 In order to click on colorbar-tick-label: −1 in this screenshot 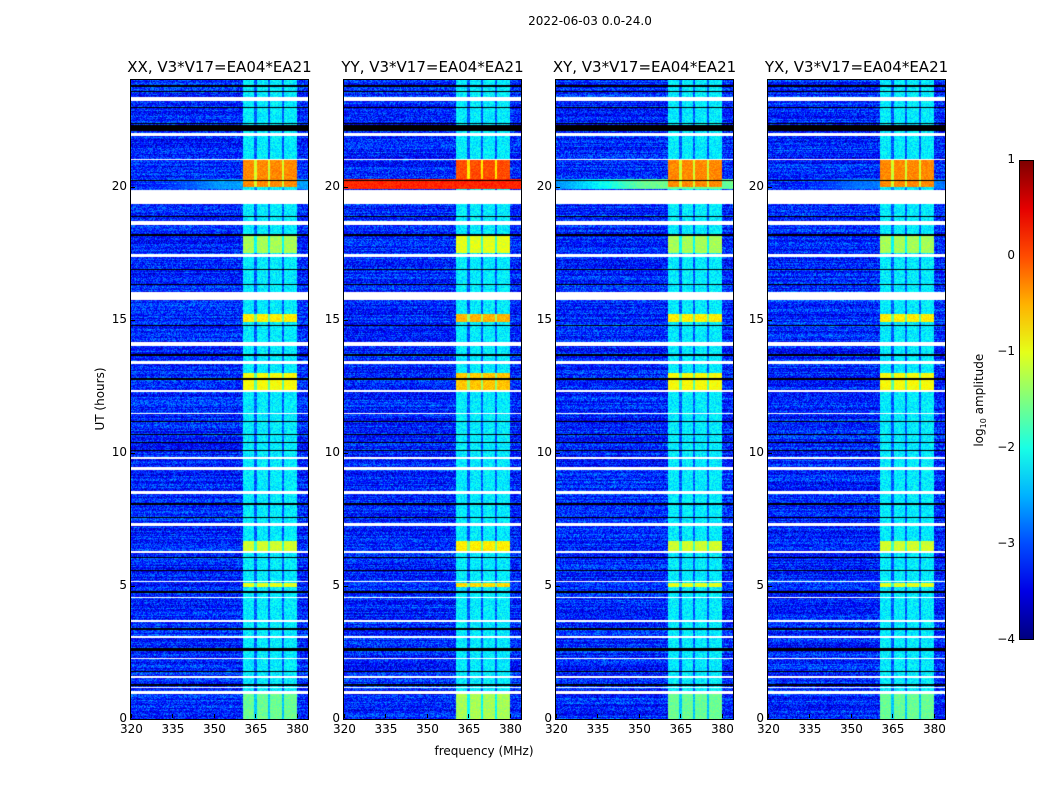, I will do `click(1006, 351)`.